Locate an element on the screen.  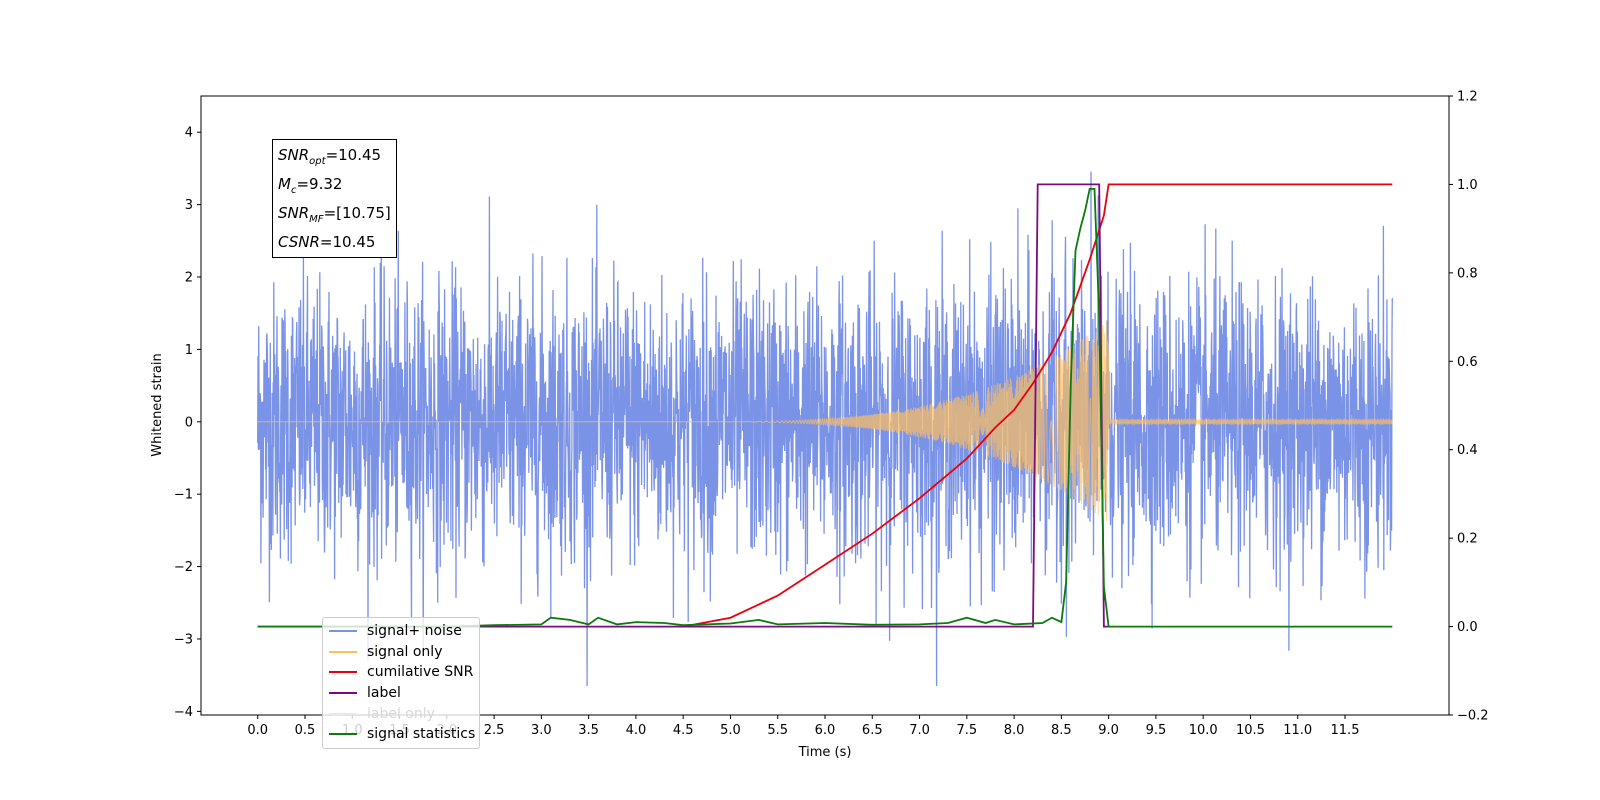
legend-item-signal-statistics: signal statistics is located at coordinates (401, 734).